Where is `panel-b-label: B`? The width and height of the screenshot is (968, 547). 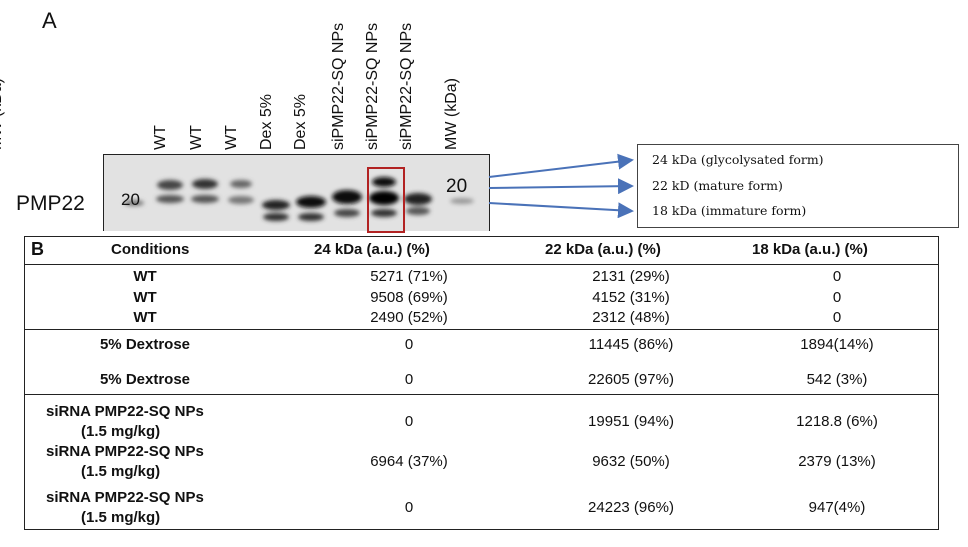
panel-b-label: B is located at coordinates (37, 249).